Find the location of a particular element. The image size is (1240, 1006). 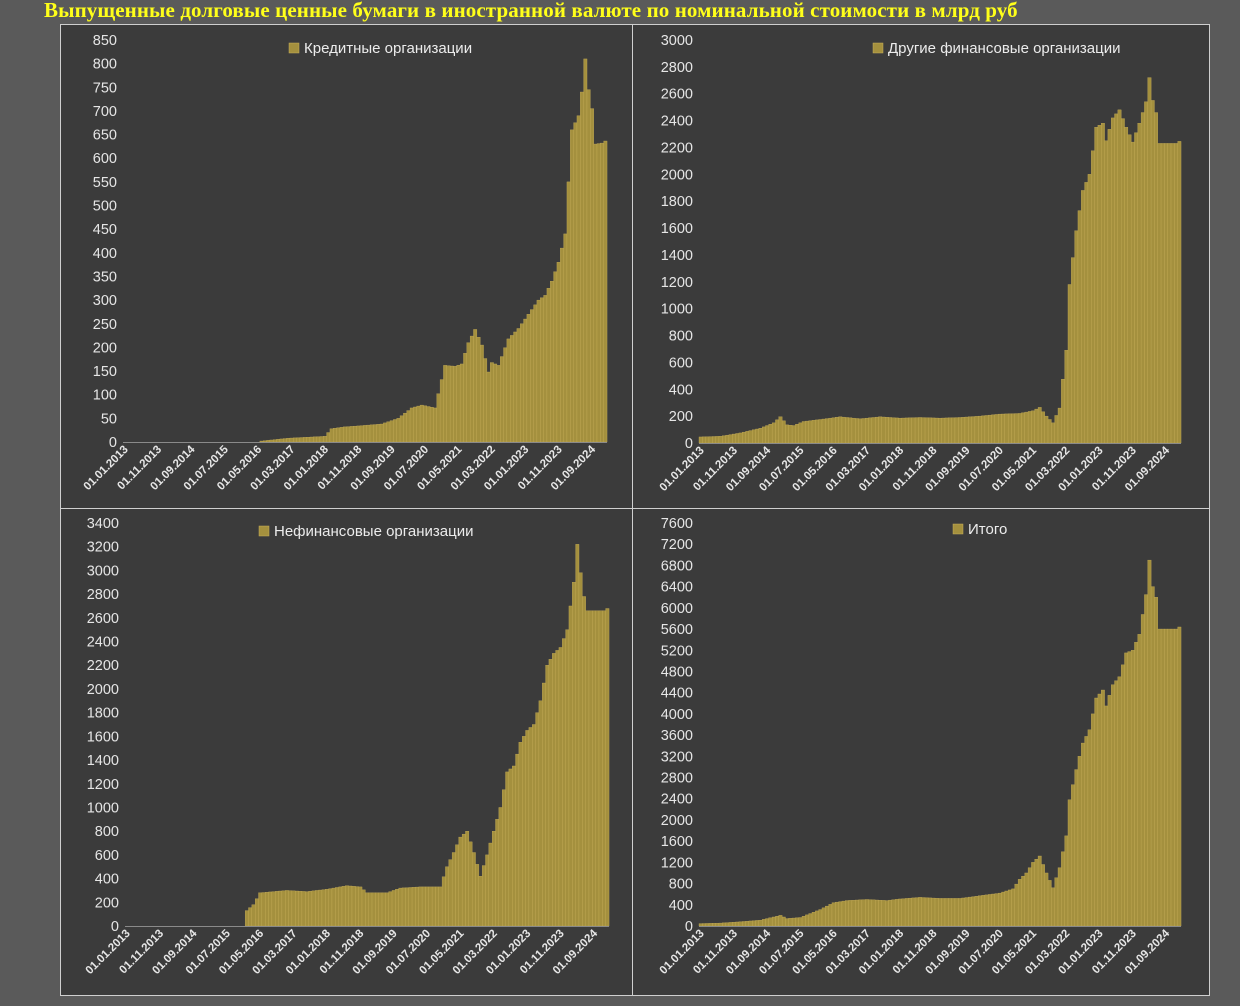

chart-legend: Кредитные организации is located at coordinates (380, 48).